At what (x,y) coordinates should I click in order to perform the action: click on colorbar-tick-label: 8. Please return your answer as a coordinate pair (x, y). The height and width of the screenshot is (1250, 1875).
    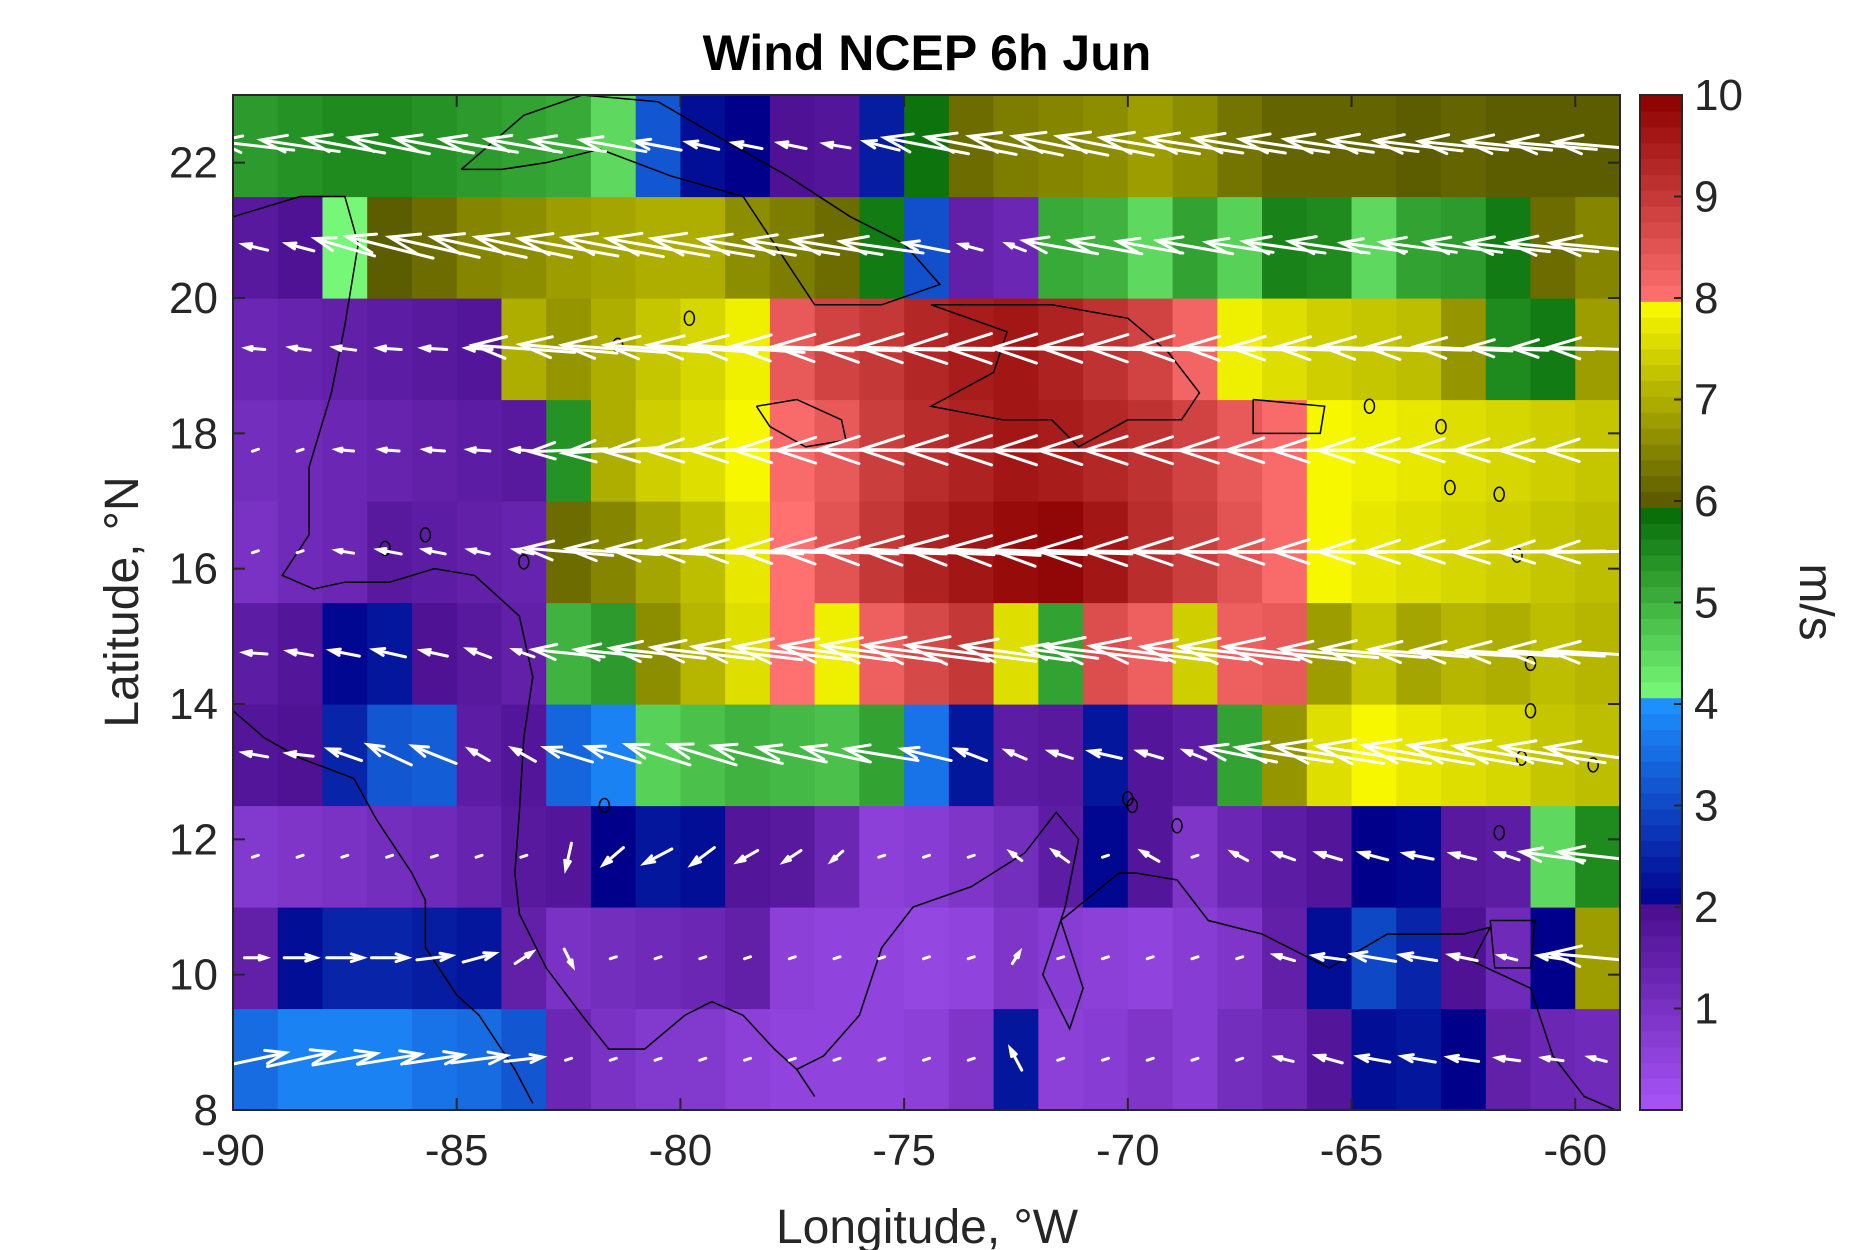
    Looking at the image, I should click on (1706, 298).